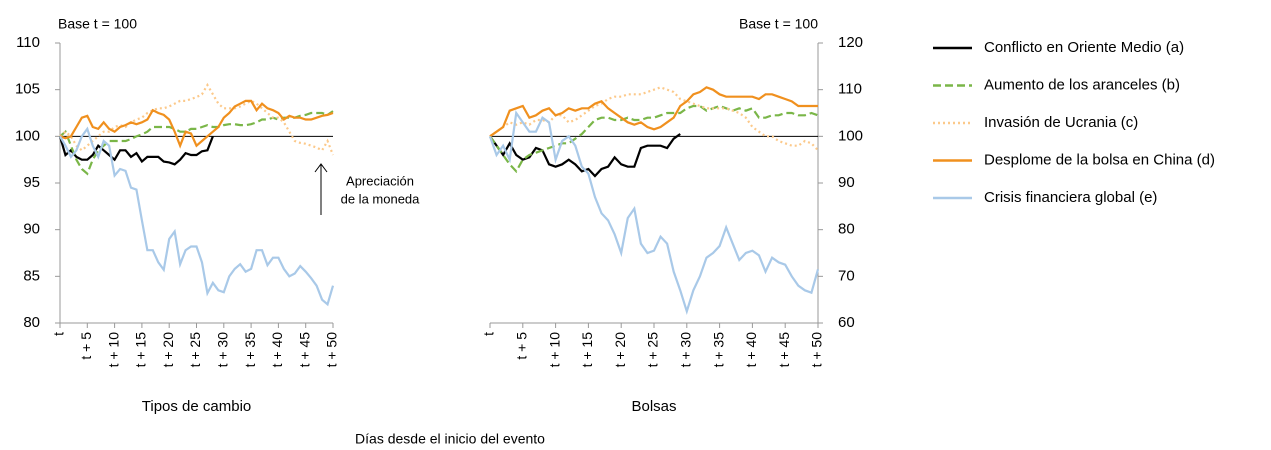  Describe the element at coordinates (321, 168) in the screenshot. I see `annotation-arrowhead` at that location.